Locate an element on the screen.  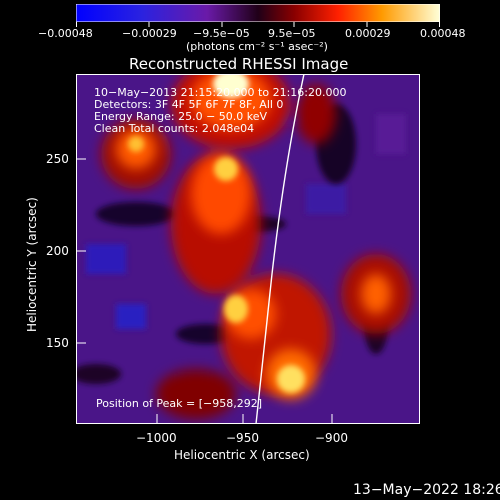
colorbar-tick-label: −0.00048 is located at coordinates (65, 33).